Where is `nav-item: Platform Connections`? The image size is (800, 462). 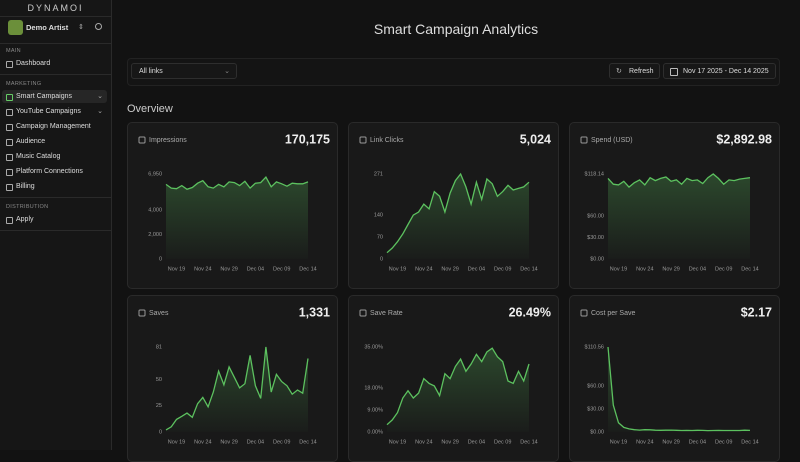
nav-item: Platform Connections is located at coordinates (54, 171).